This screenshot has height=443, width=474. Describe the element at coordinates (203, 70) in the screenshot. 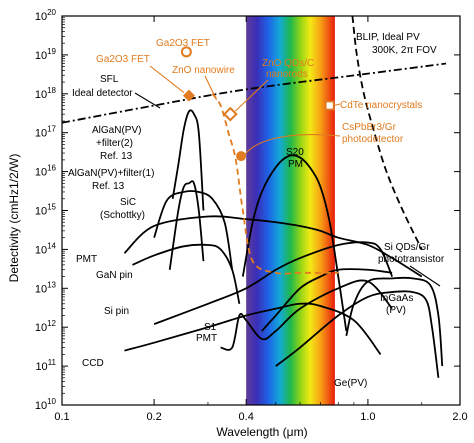

I see `label-zno-nanowire: ZnO nanowire` at that location.